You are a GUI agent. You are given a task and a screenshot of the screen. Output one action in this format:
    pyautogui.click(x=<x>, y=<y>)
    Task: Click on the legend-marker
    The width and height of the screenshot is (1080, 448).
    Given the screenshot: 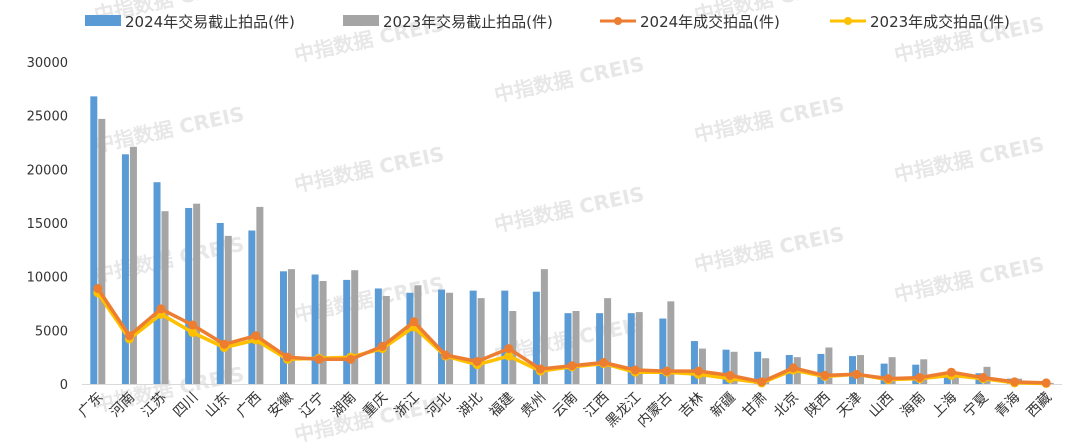 What is the action you would take?
    pyautogui.click(x=618, y=21)
    